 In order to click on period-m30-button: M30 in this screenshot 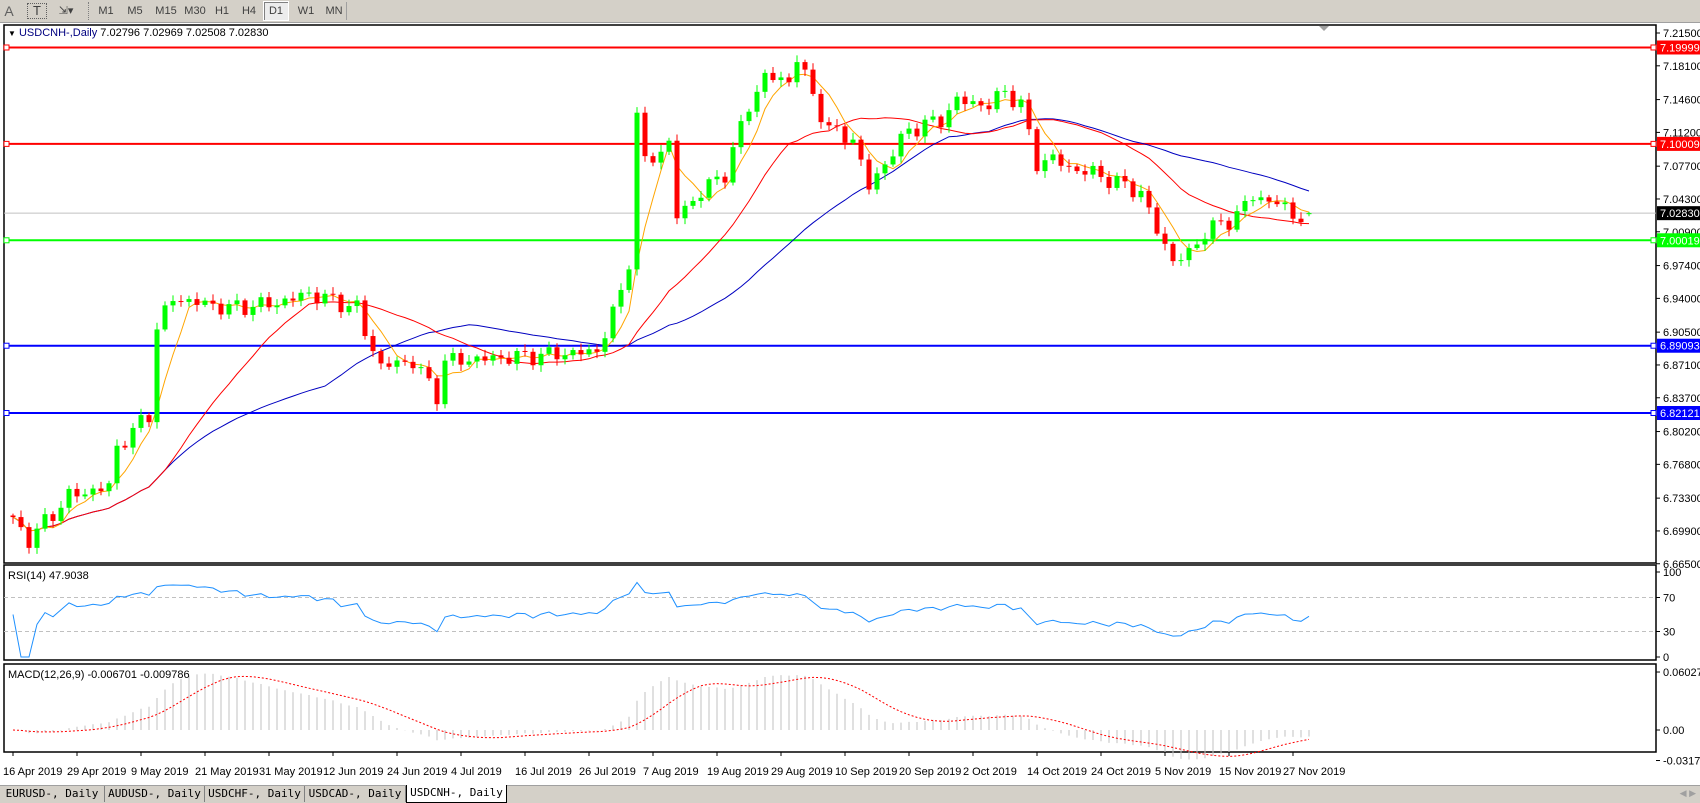, I will do `click(195, 11)`.